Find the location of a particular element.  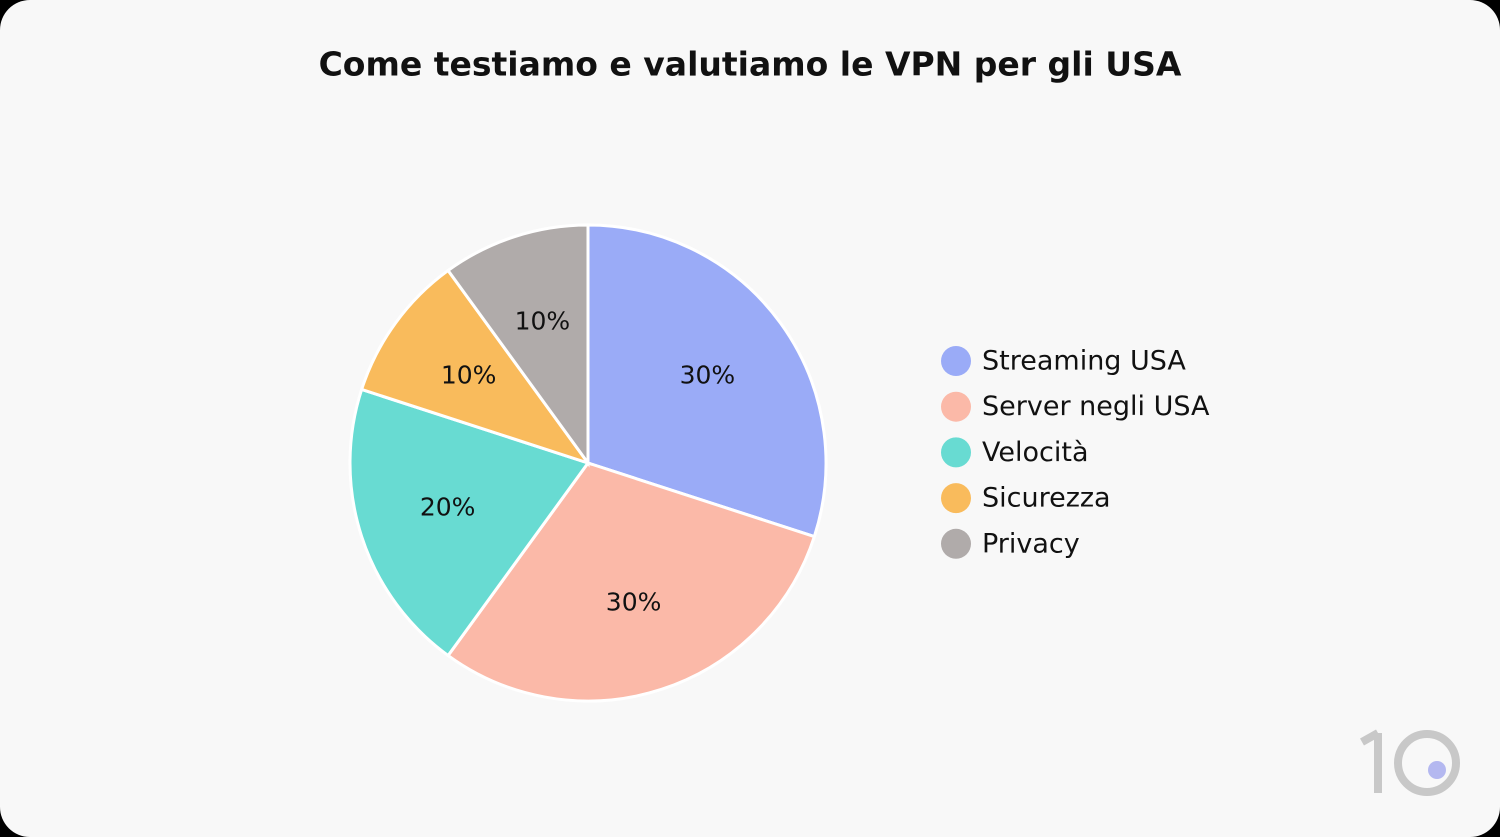

logo is located at coordinates (1410, 762).